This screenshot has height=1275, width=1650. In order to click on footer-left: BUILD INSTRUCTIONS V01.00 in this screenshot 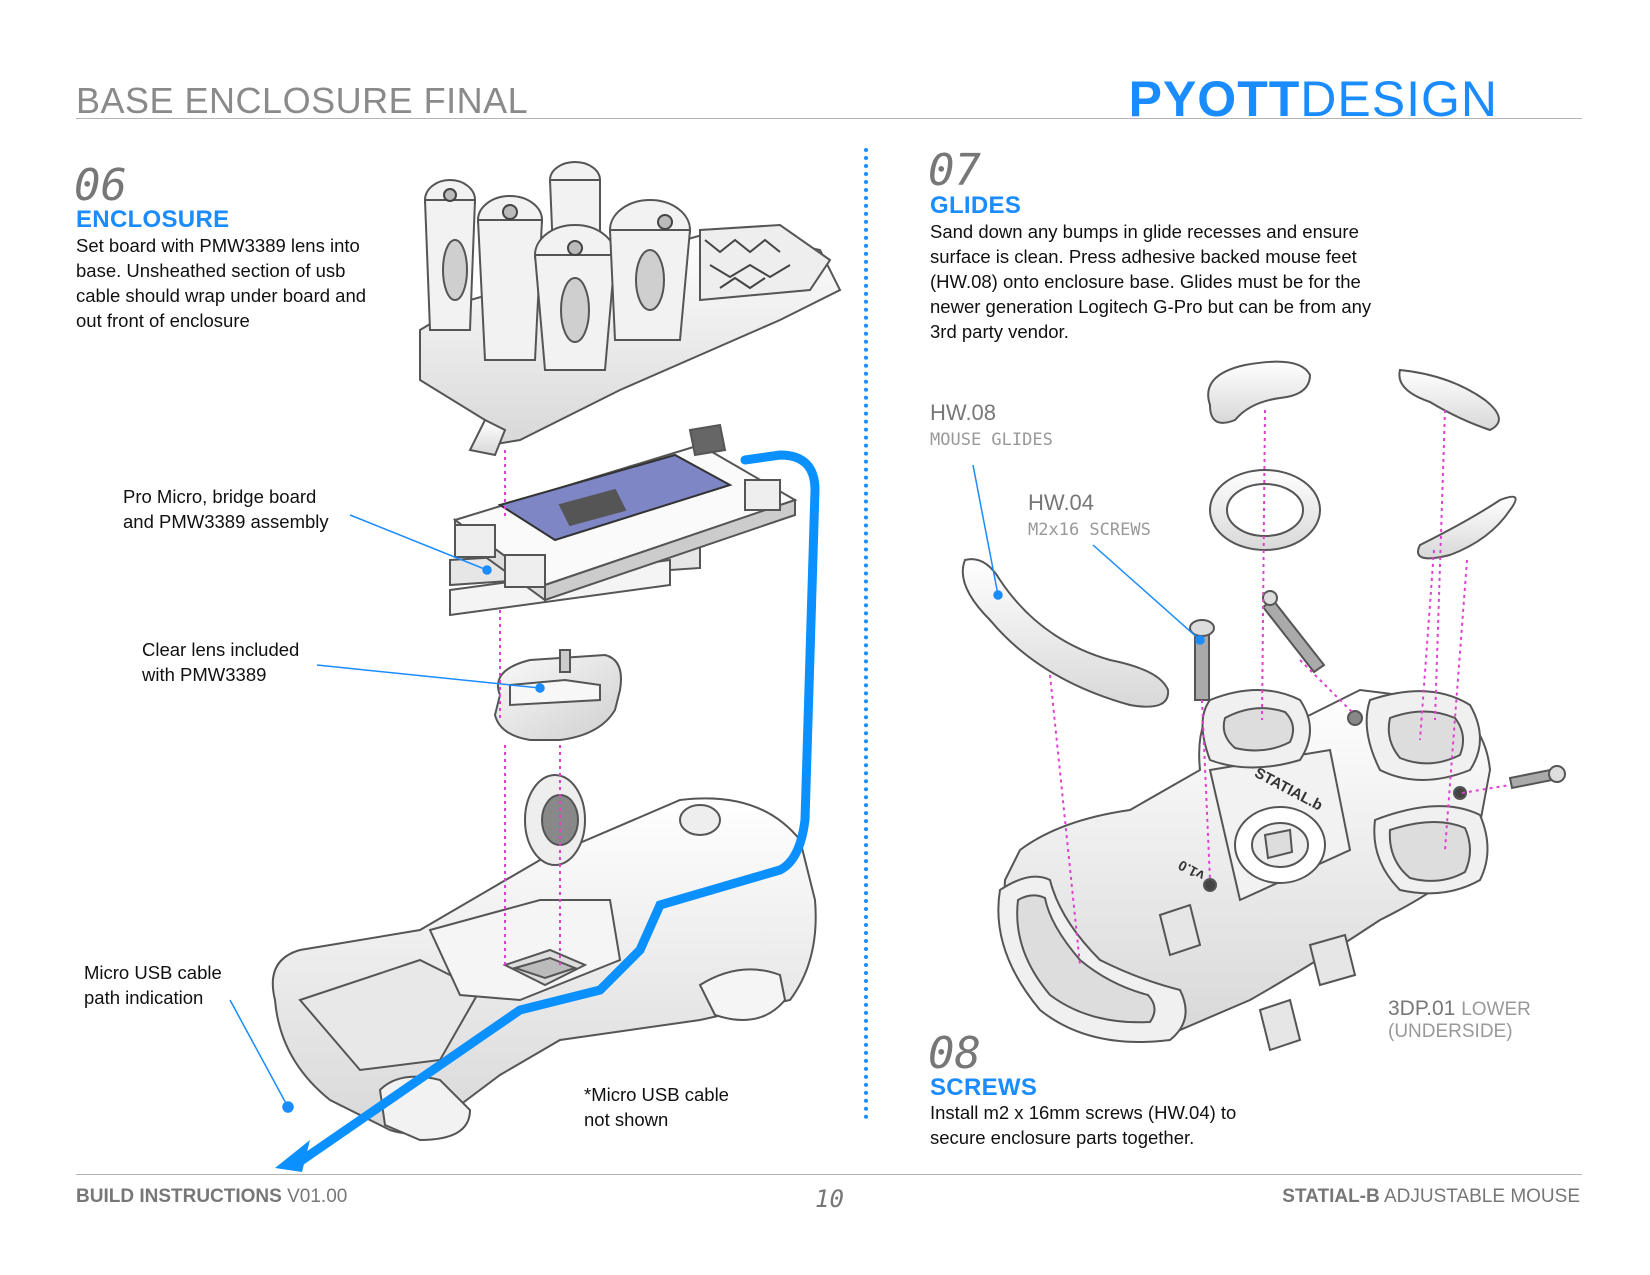, I will do `click(211, 1197)`.